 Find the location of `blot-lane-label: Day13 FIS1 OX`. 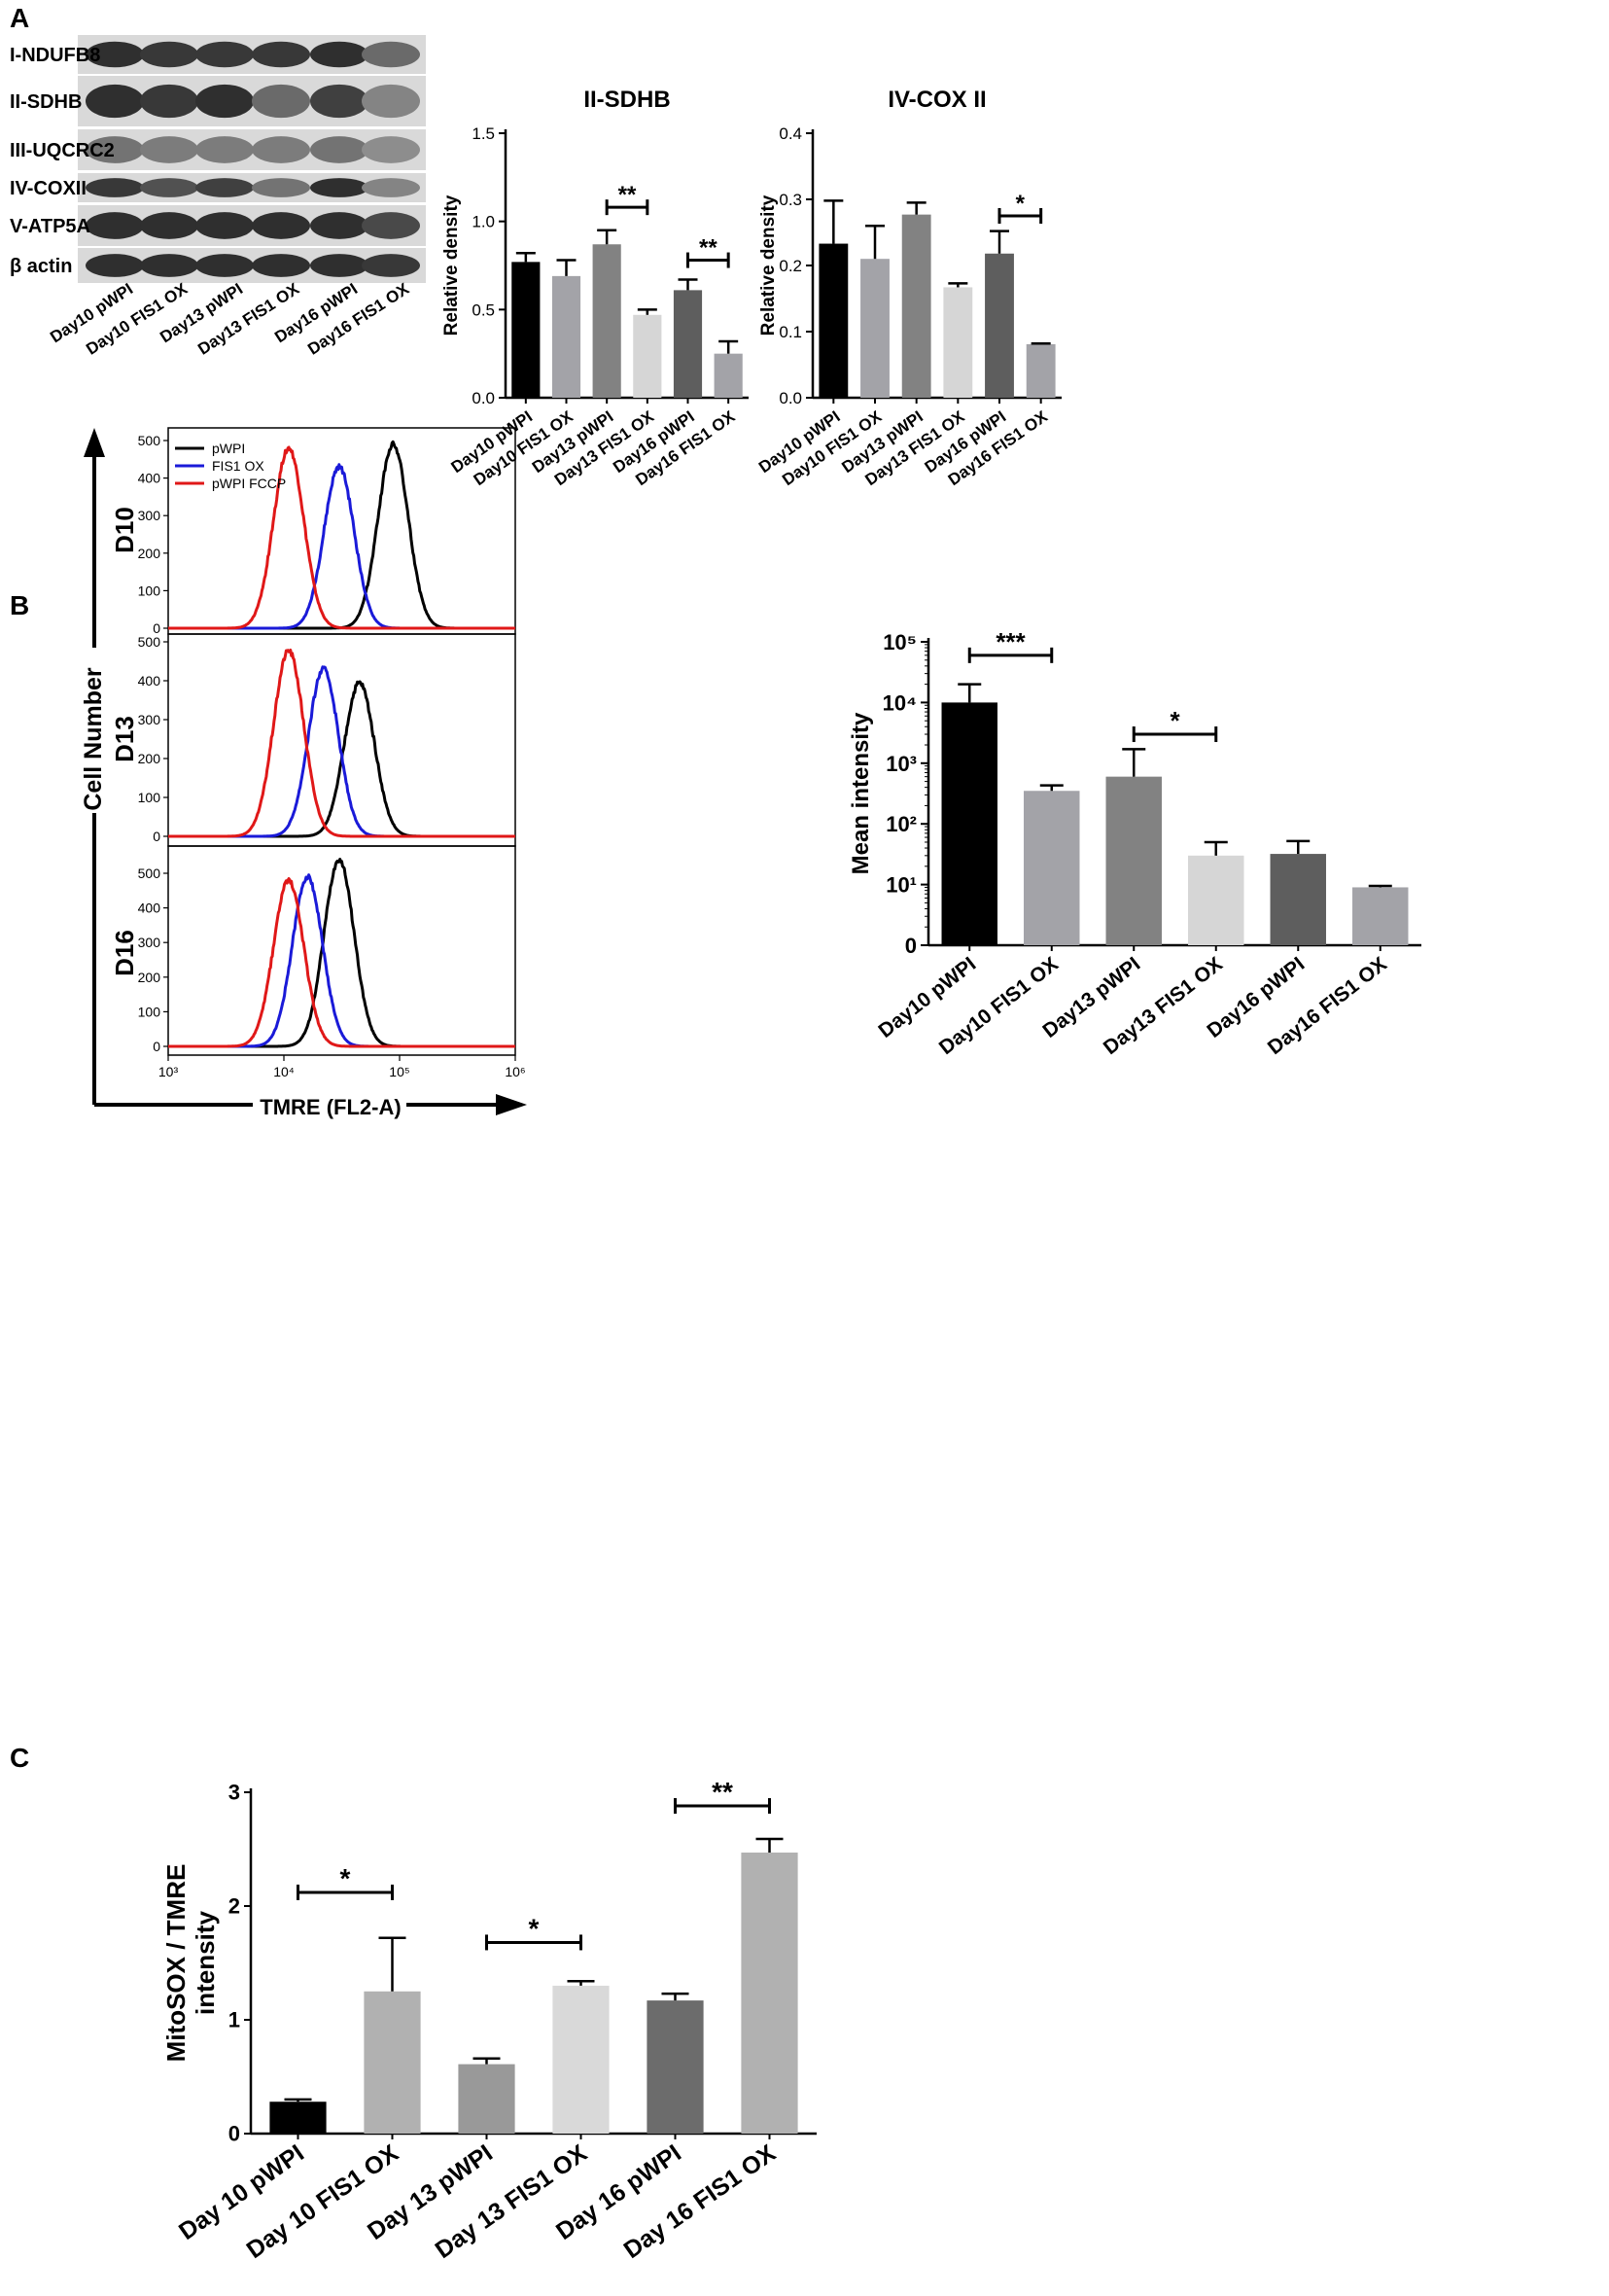

blot-lane-label: Day13 FIS1 OX is located at coordinates (248, 319).